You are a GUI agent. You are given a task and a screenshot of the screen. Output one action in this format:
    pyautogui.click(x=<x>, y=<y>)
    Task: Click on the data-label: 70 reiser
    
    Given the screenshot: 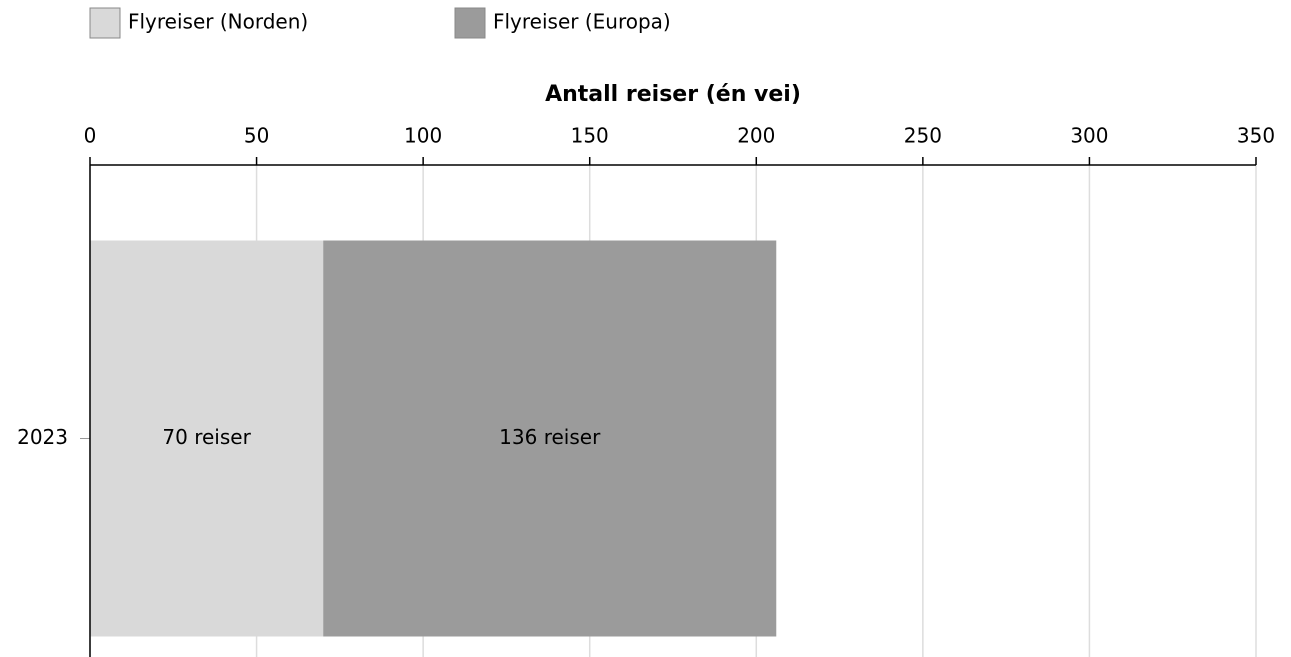 What is the action you would take?
    pyautogui.click(x=206, y=437)
    